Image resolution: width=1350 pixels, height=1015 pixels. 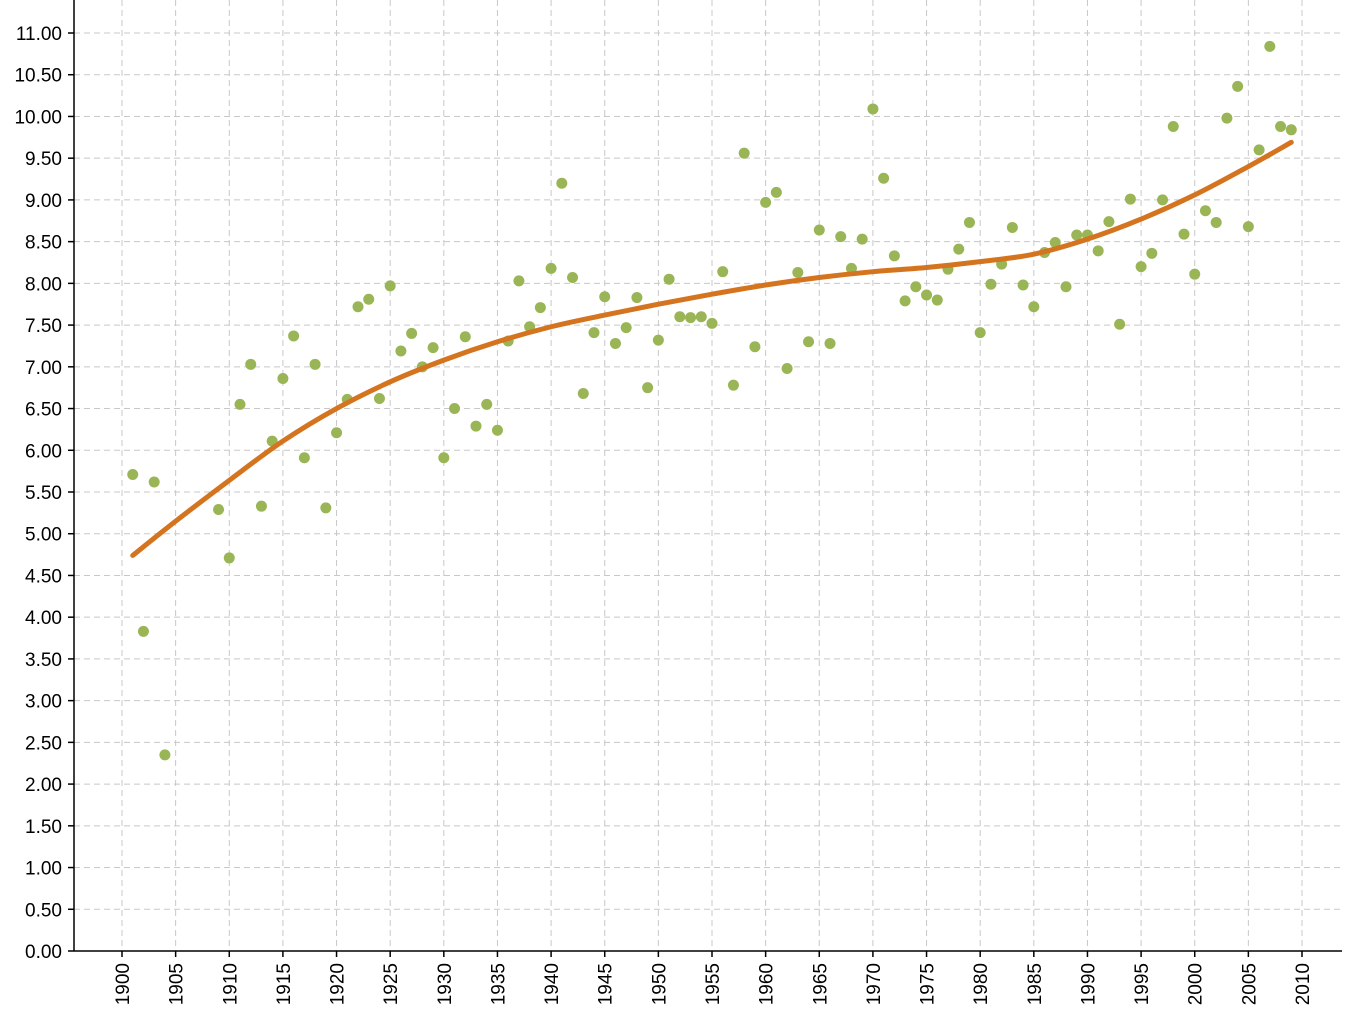 What do you see at coordinates (1035, 984) in the screenshot?
I see `x-tick-label: 1985` at bounding box center [1035, 984].